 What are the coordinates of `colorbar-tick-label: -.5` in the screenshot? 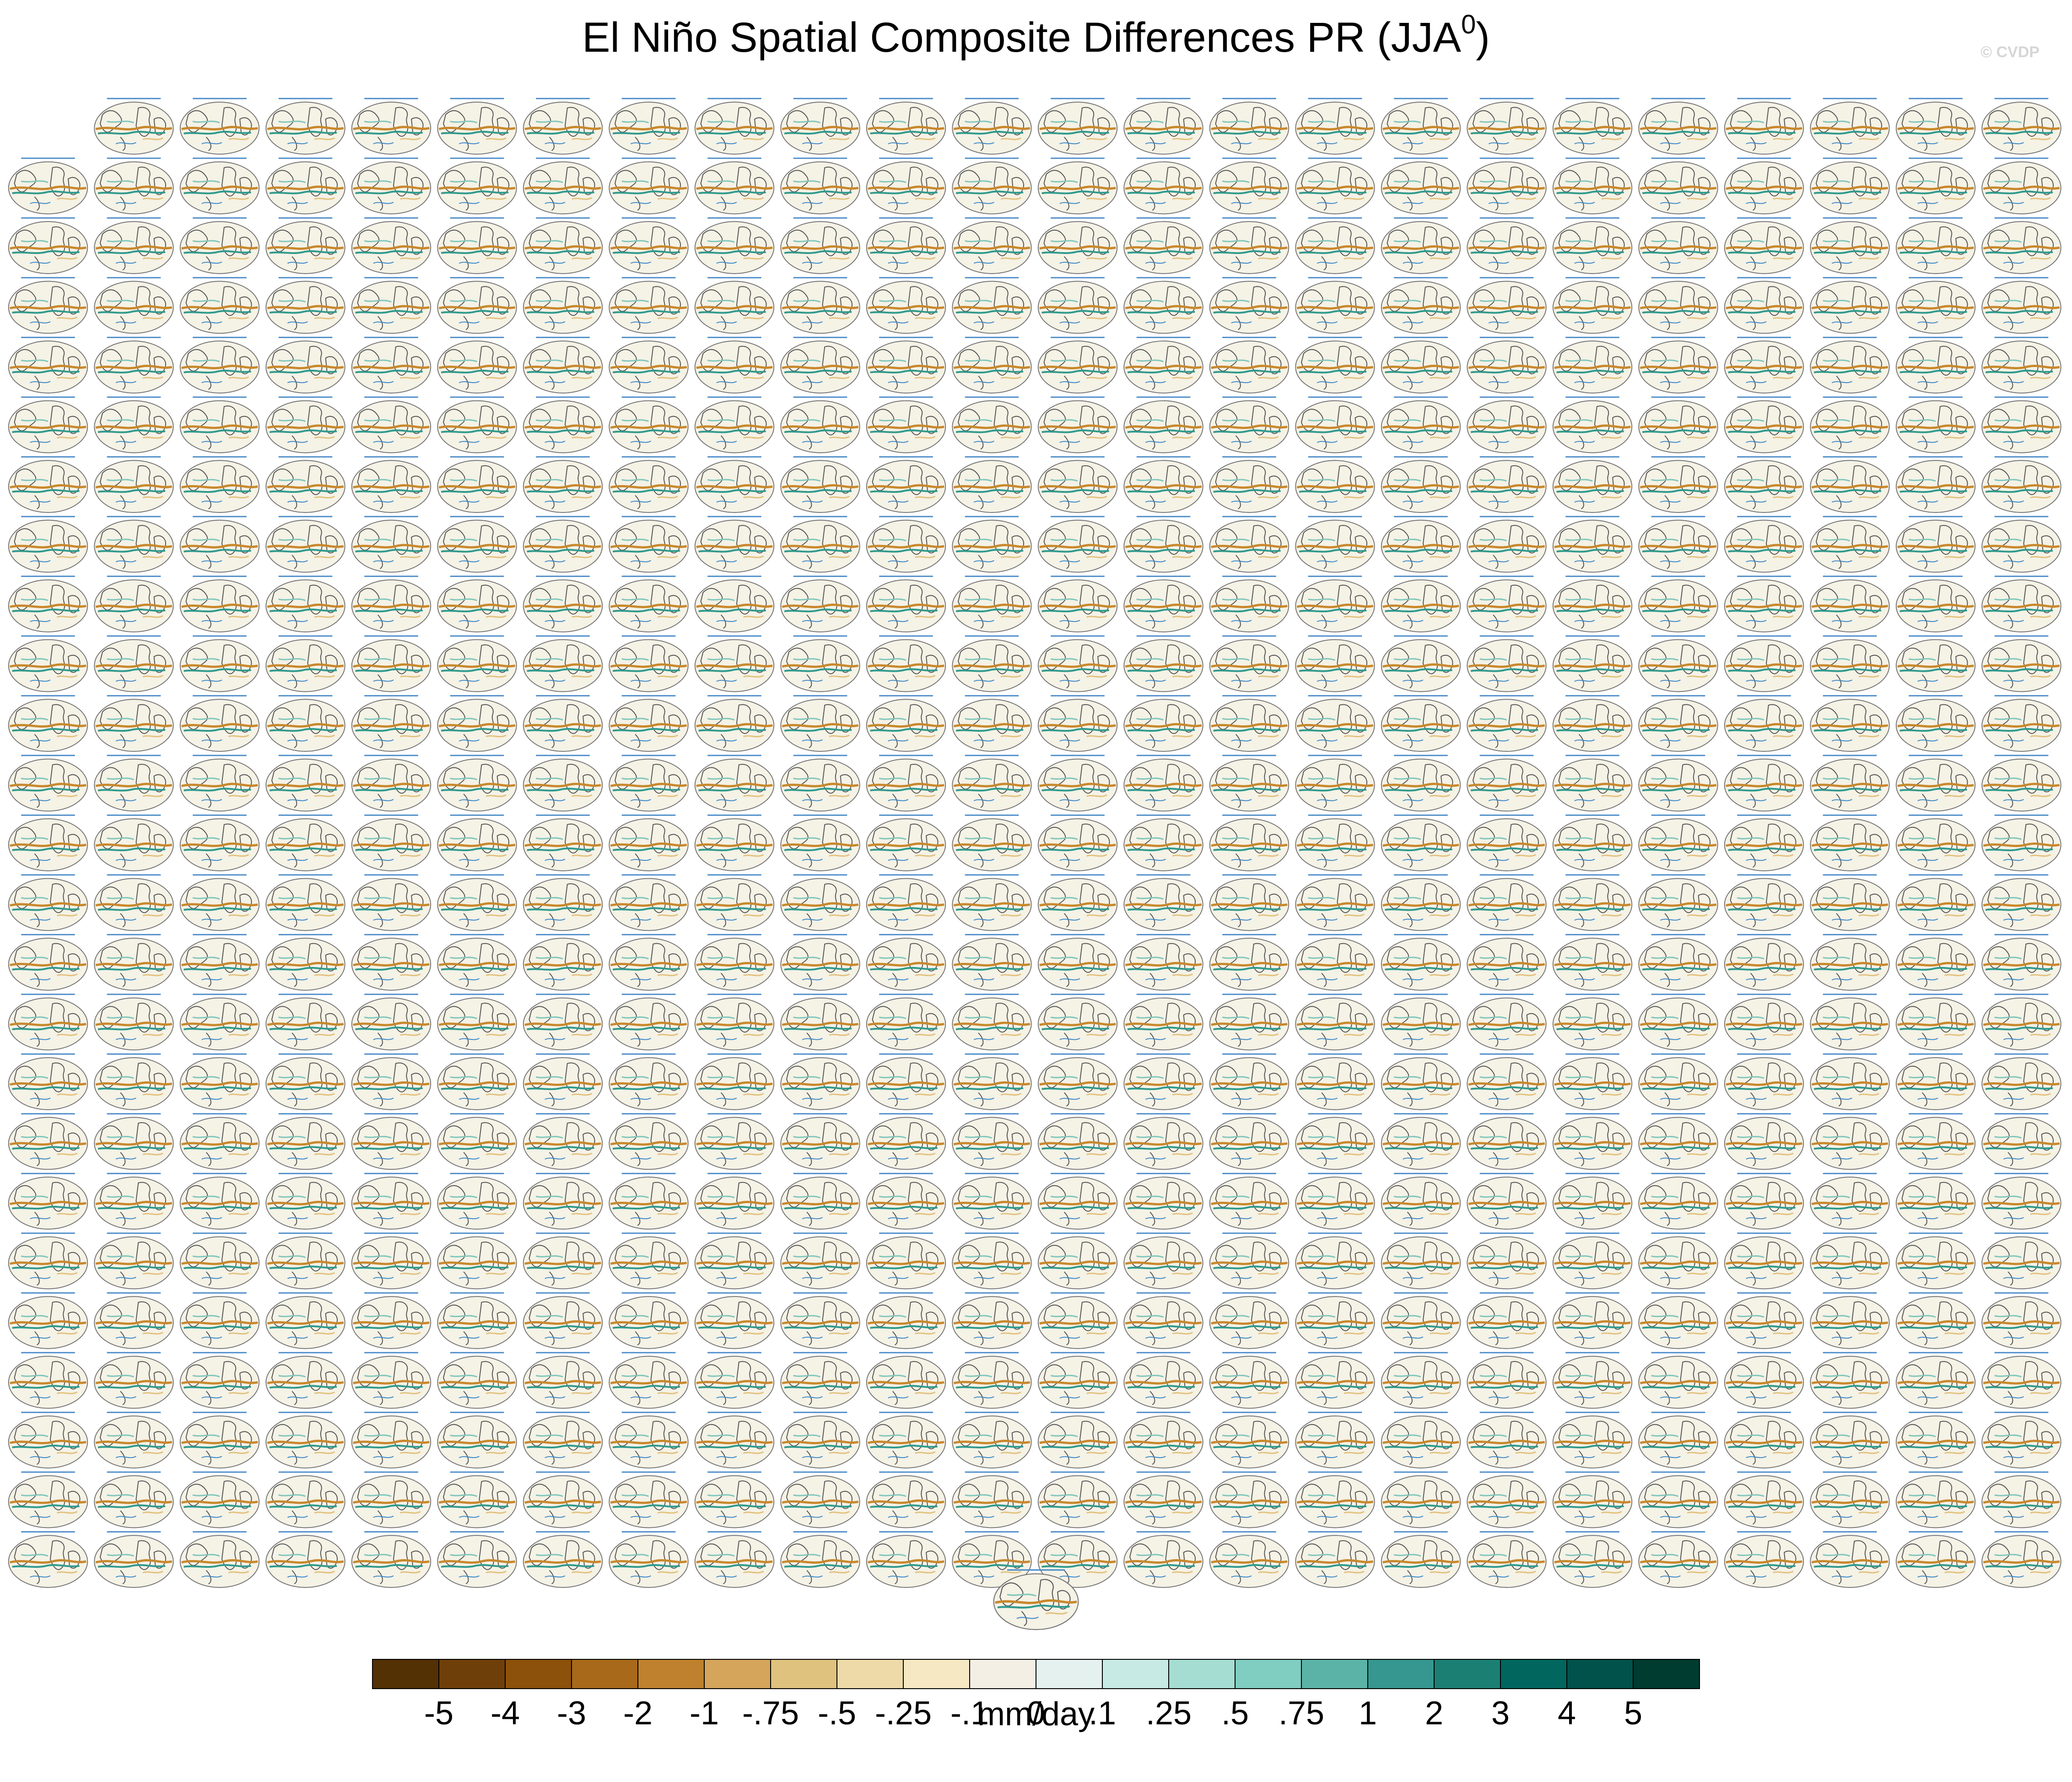 It's located at (837, 1713).